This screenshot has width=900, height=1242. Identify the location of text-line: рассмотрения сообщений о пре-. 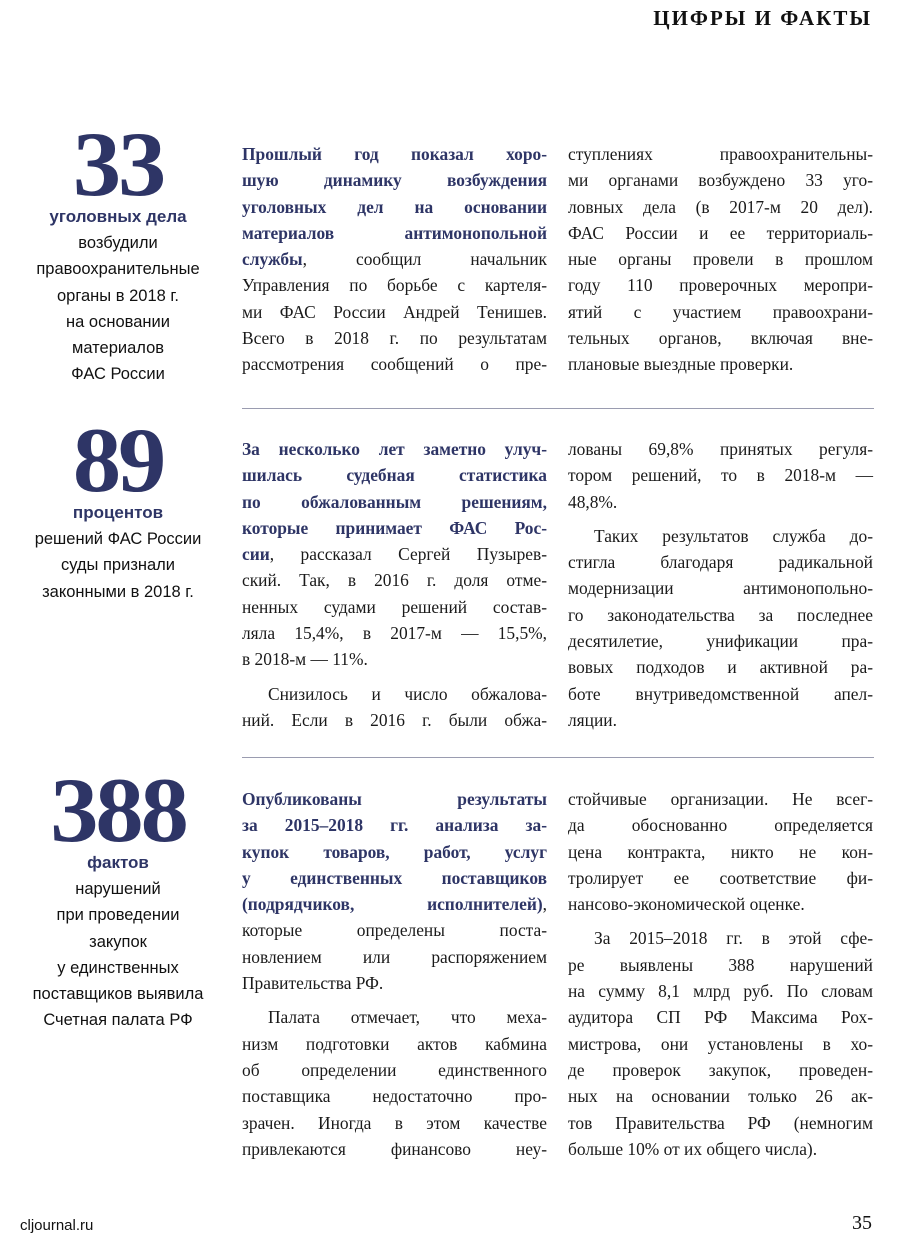
(394, 364).